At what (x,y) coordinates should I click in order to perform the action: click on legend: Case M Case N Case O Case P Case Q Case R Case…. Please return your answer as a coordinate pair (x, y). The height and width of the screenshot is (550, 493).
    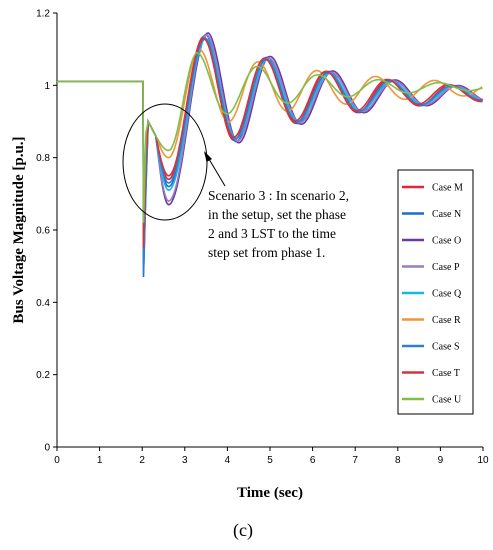
    Looking at the image, I should click on (435, 292).